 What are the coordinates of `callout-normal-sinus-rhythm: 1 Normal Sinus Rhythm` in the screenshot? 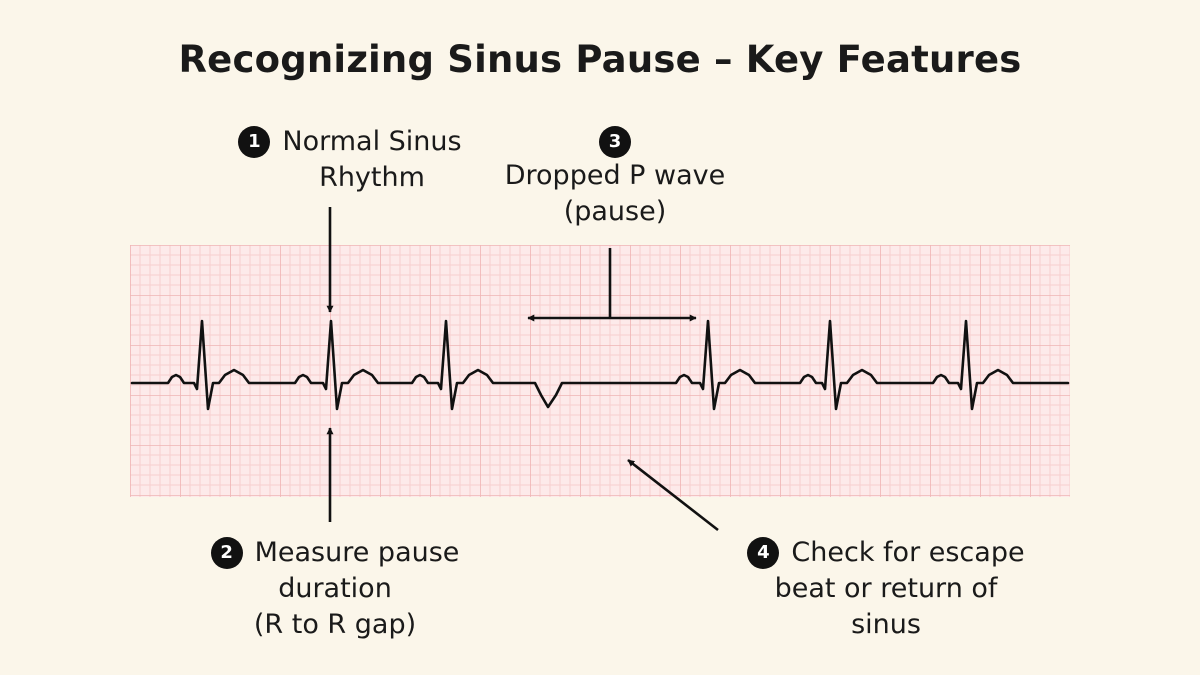 It's located at (350, 160).